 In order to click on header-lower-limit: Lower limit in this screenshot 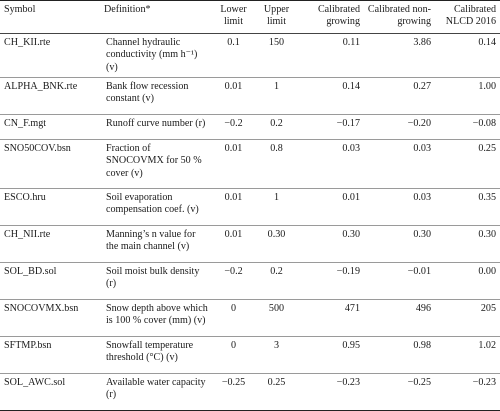, I will do `click(233, 17)`.